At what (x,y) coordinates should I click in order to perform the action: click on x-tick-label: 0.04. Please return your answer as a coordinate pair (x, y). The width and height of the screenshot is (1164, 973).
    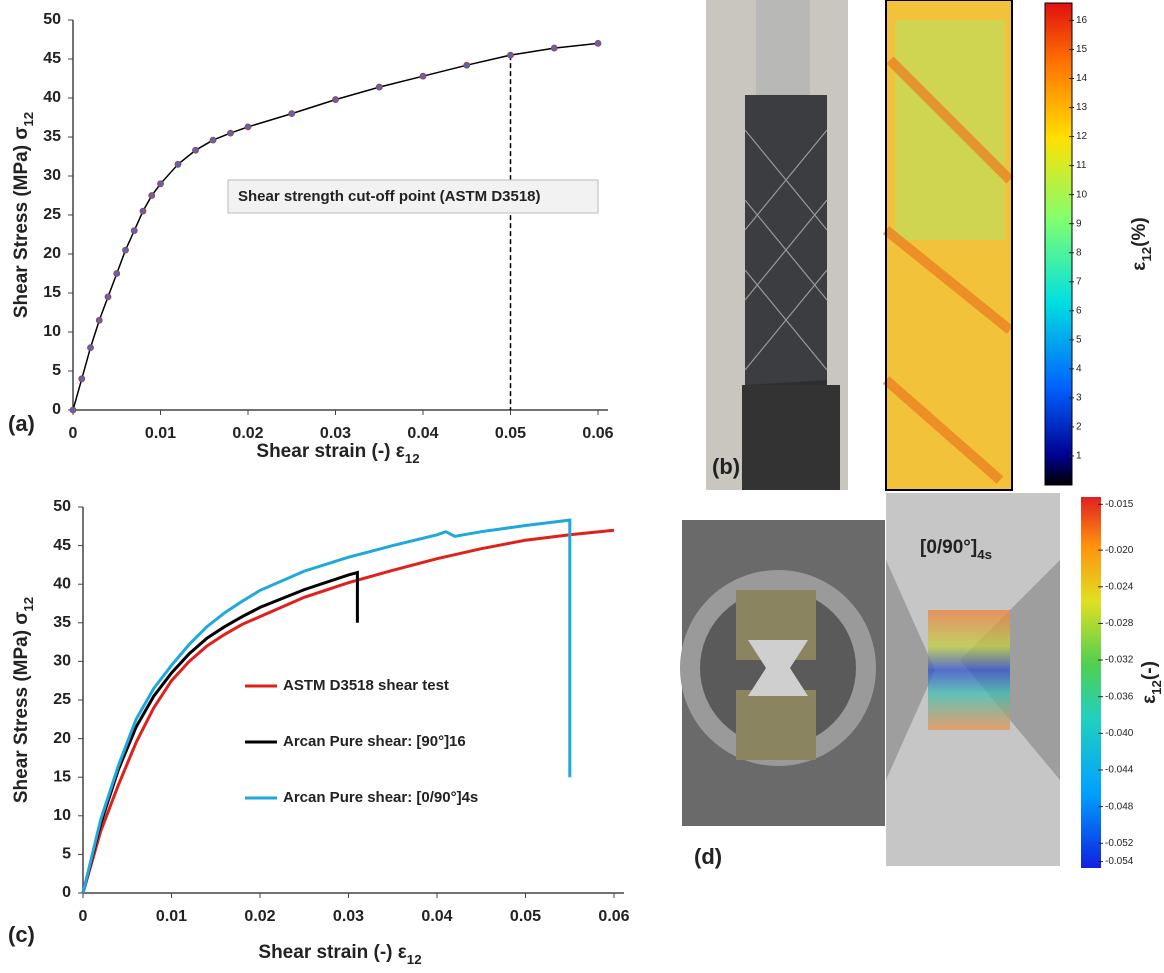
    Looking at the image, I should click on (436, 916).